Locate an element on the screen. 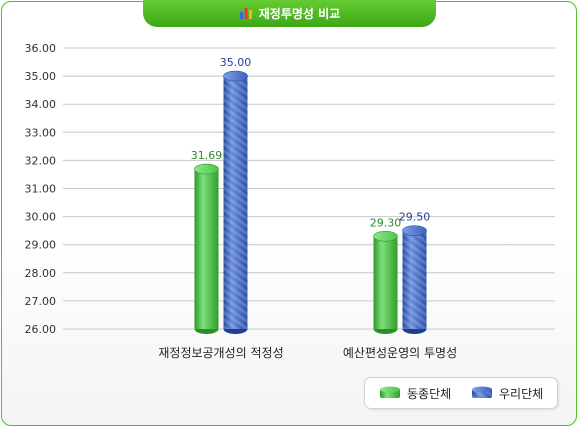 Image resolution: width=578 pixels, height=427 pixels. data-label: 29.30 is located at coordinates (386, 222).